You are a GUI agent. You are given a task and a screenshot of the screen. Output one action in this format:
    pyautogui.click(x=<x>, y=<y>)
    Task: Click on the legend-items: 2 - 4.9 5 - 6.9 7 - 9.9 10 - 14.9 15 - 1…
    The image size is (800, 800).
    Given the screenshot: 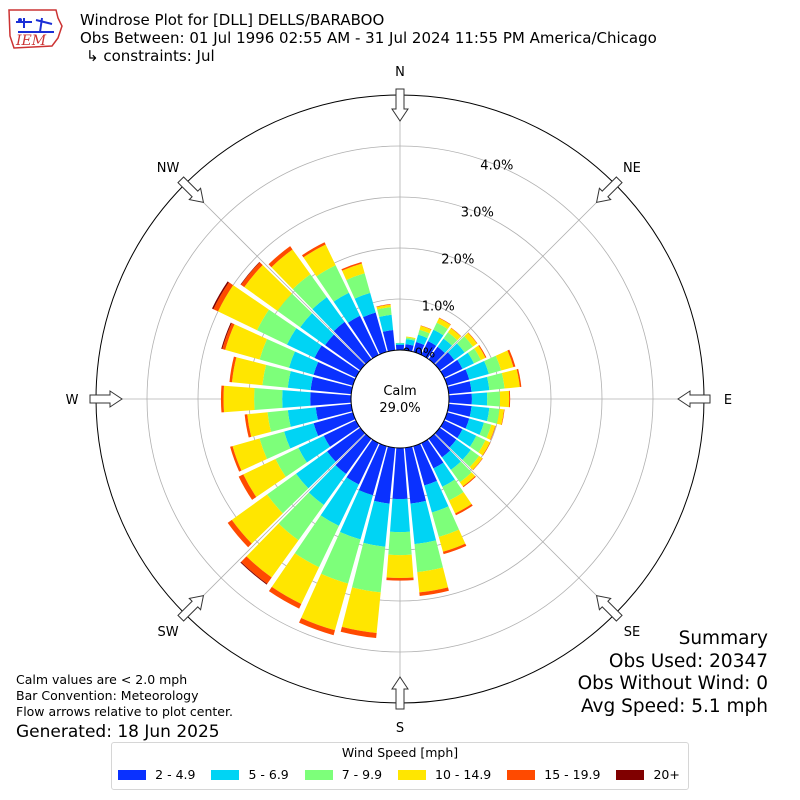 What is the action you would take?
    pyautogui.click(x=400, y=774)
    